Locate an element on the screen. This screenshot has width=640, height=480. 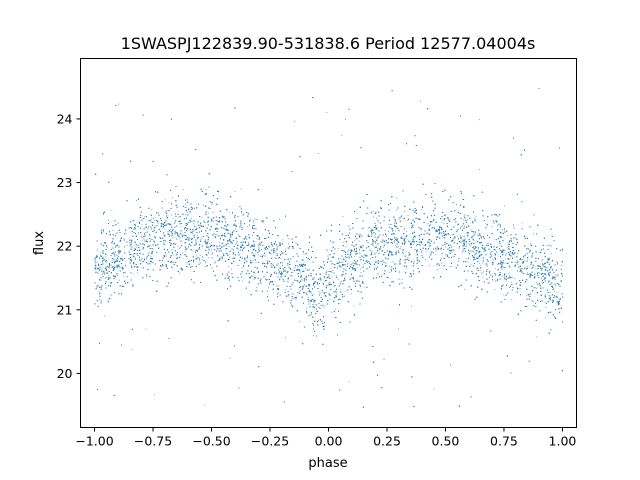
x-axis: −1.00 −0.75 −0.50 −0.25 0.00 0.25 0.50 0.75 1.00 is located at coordinates (326, 438).